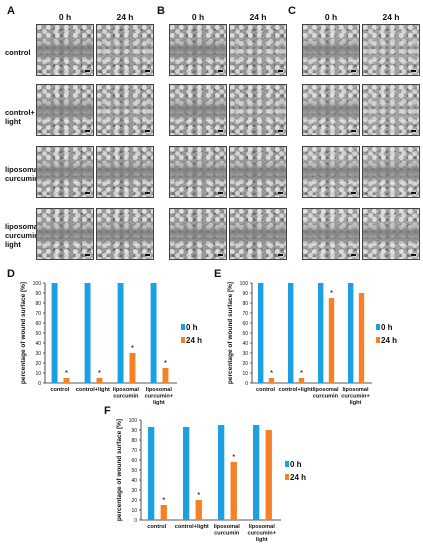  I want to click on chart-d-y-tick-label: 100, so click(37, 284).